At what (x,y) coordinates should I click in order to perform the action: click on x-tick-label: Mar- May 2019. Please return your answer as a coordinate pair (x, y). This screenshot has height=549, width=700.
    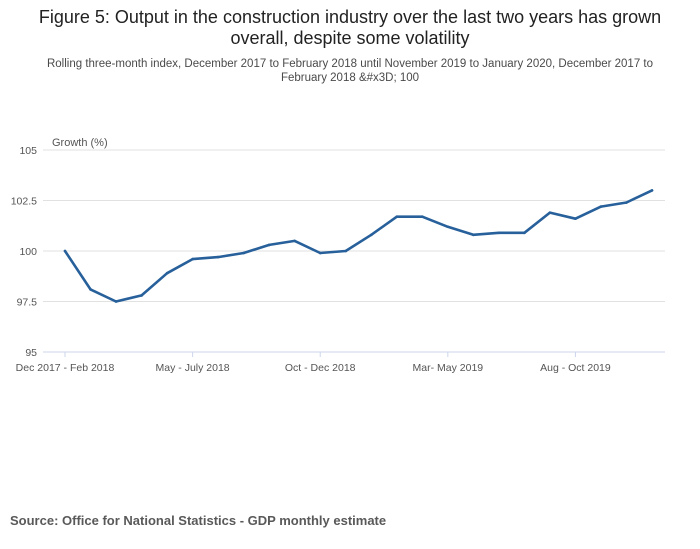
    Looking at the image, I should click on (448, 368).